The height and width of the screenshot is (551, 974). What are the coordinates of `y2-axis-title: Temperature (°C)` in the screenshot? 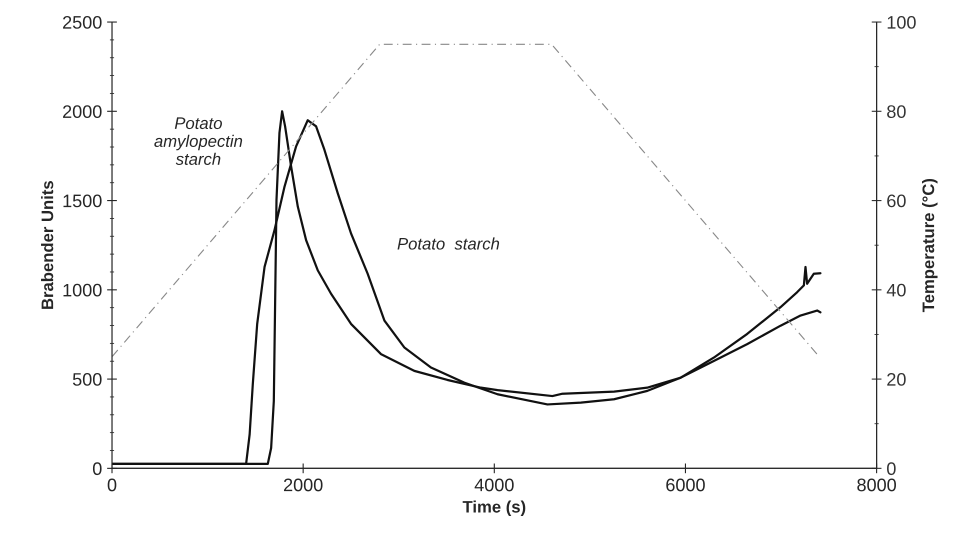 It's located at (930, 245).